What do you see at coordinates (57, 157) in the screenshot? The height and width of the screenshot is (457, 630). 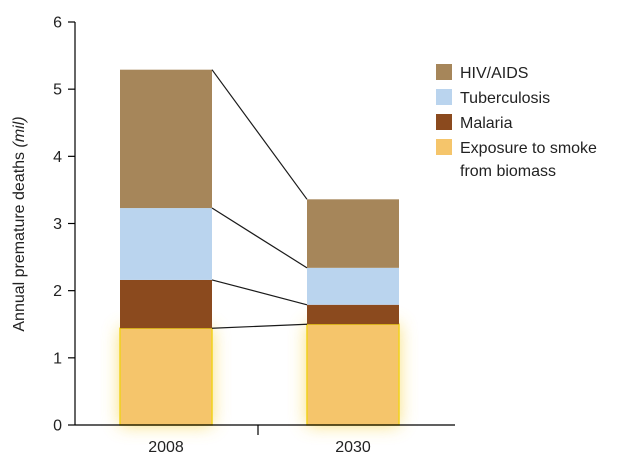 I see `y-tick-label-4: 4` at bounding box center [57, 157].